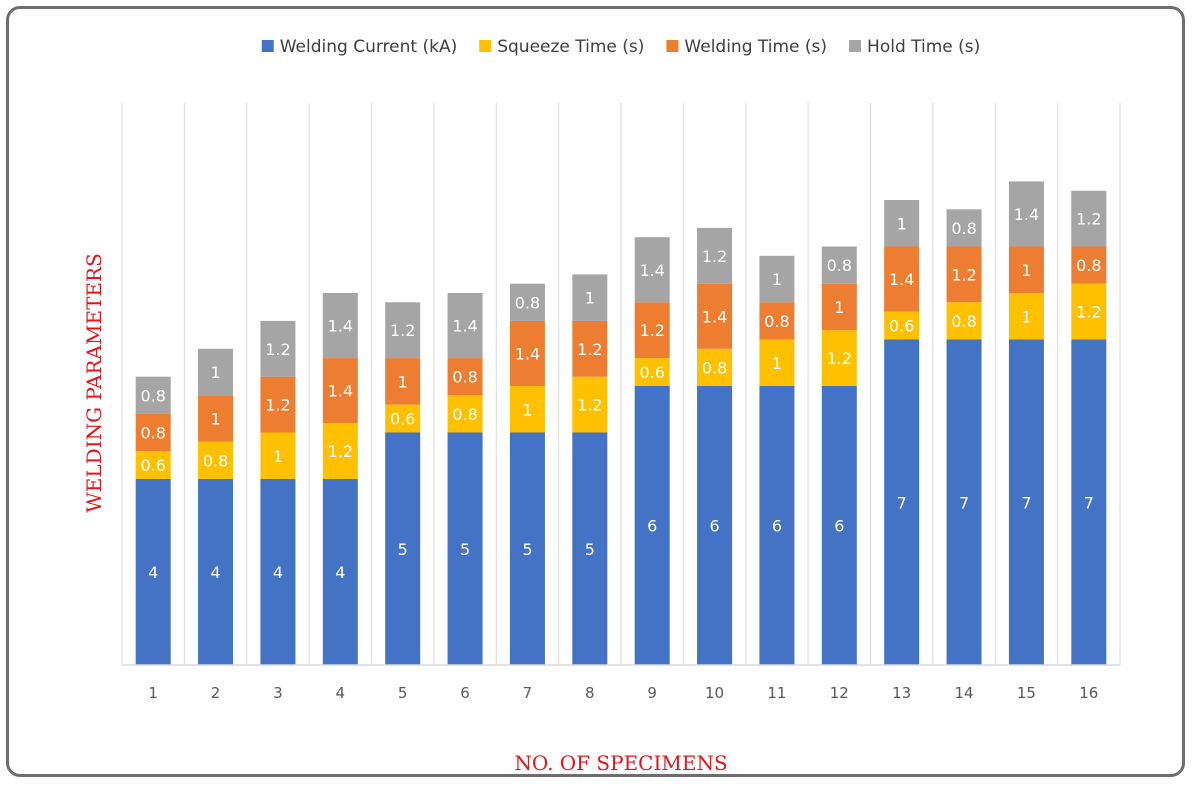 The image size is (1195, 787). Describe the element at coordinates (403, 483) in the screenshot. I see `bar-stack-5: 5 0.6 1 1.2` at that location.